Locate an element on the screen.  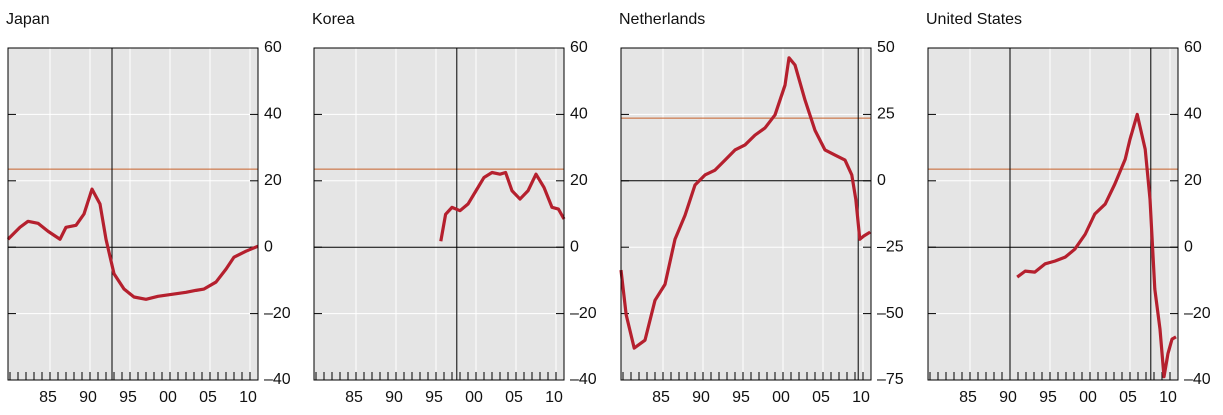
y-tick-label: 50 is located at coordinates (886, 47).